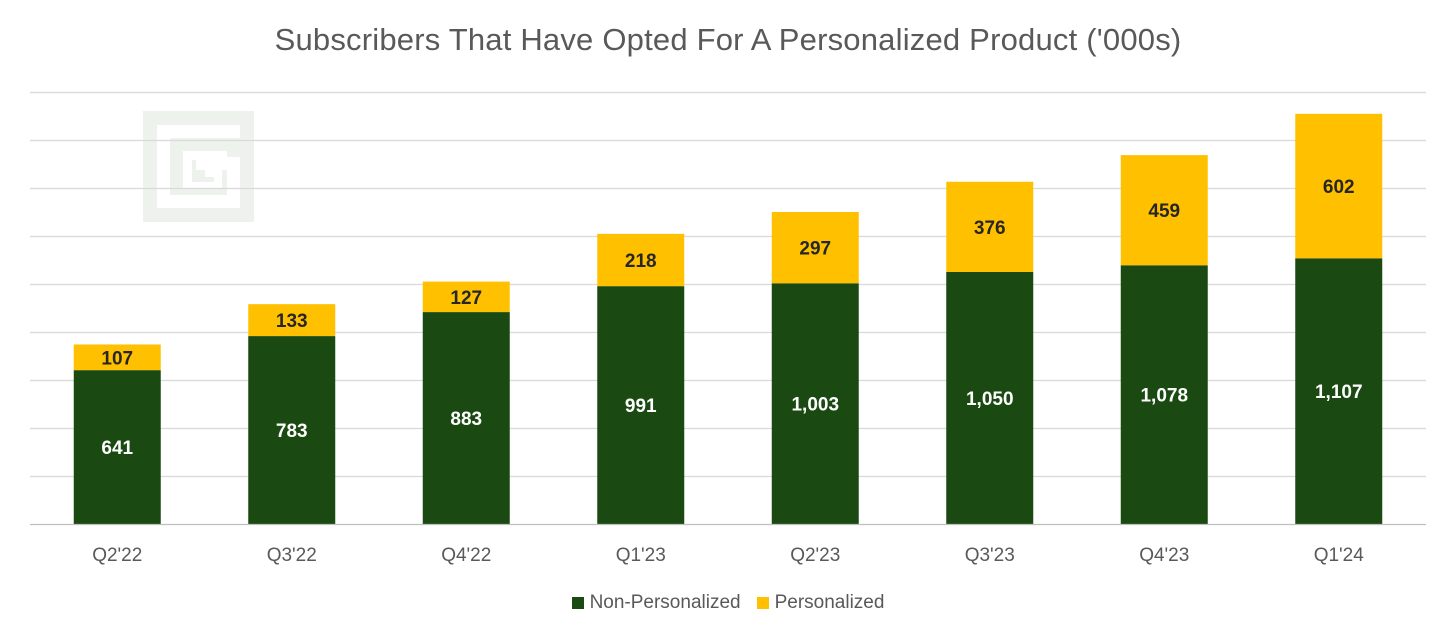 The height and width of the screenshot is (642, 1456). I want to click on chart-legend: Non-Personalized Personalized, so click(728, 603).